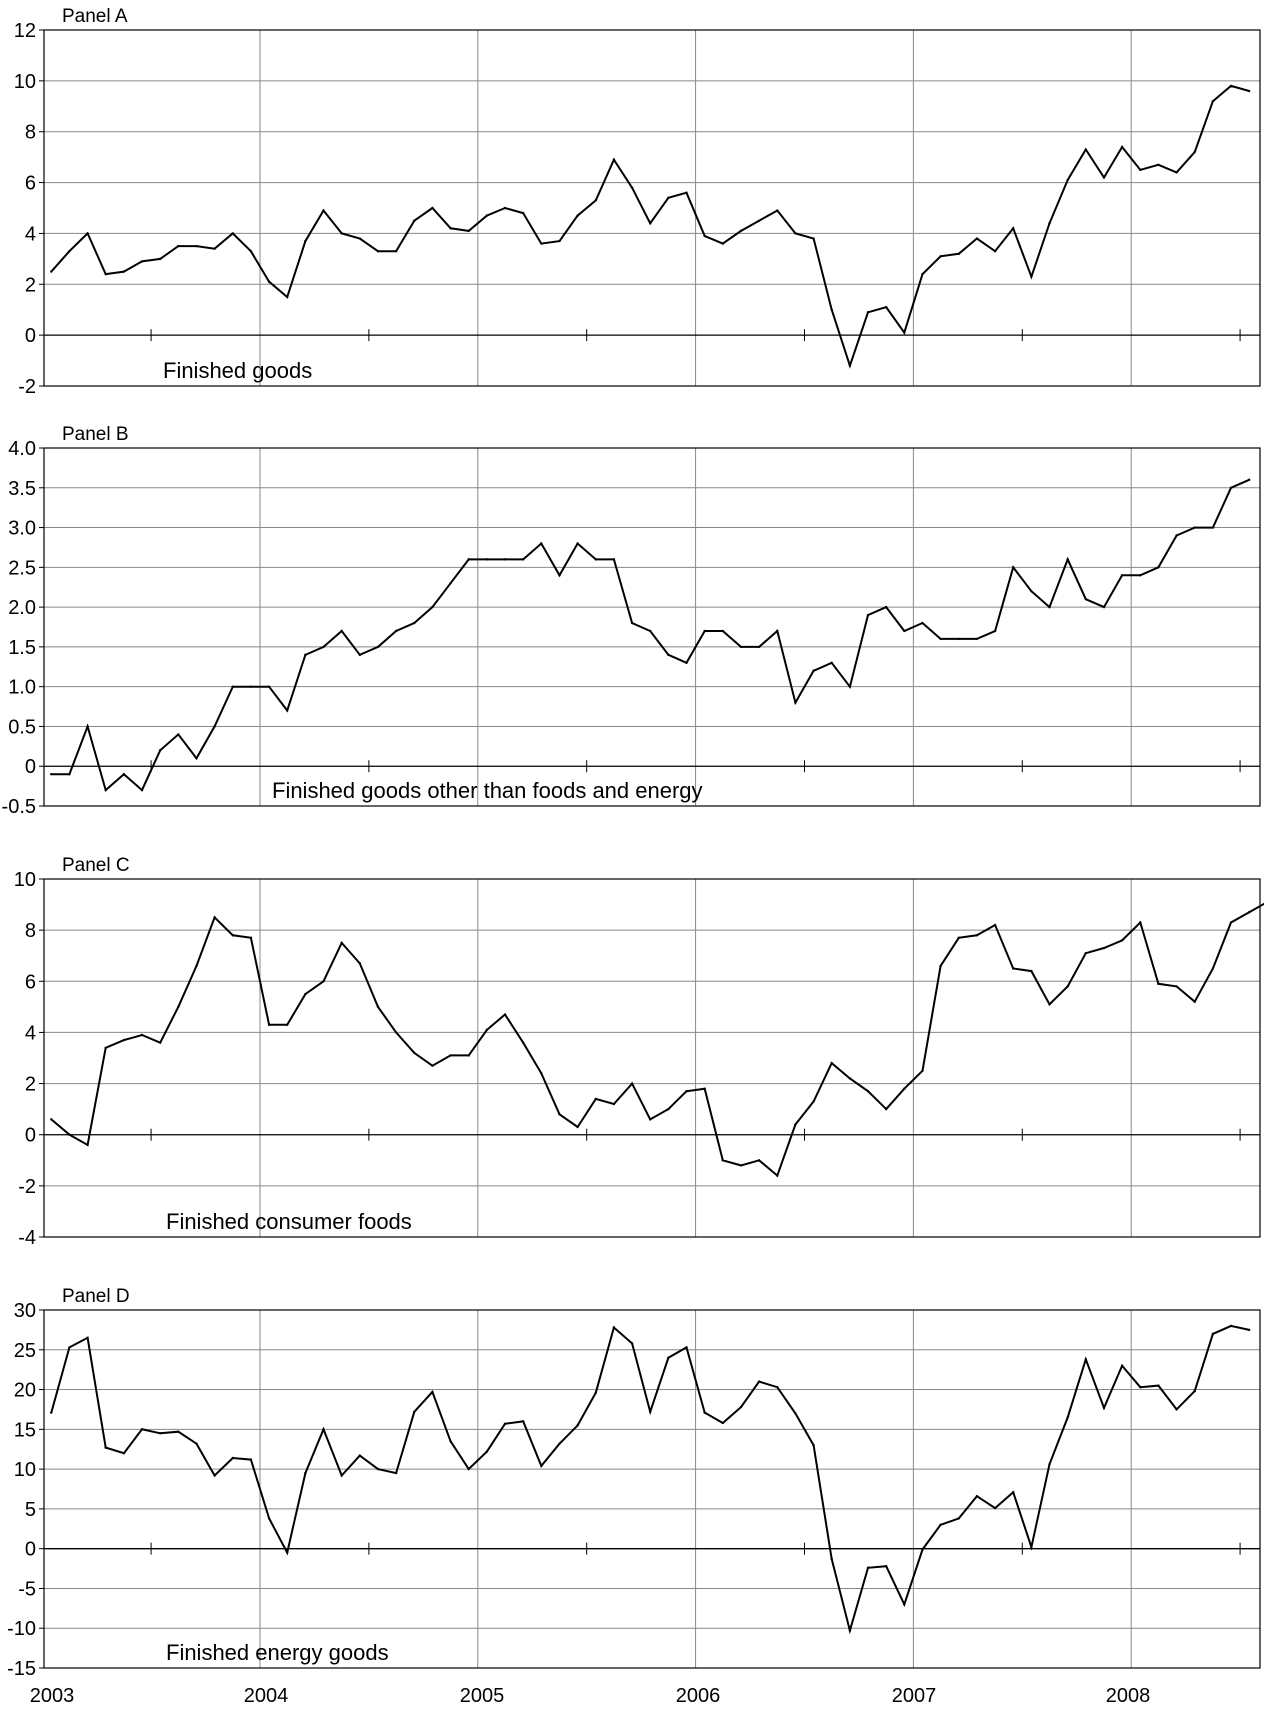 The height and width of the screenshot is (1719, 1264). I want to click on y-tick-label: 6, so click(30, 982).